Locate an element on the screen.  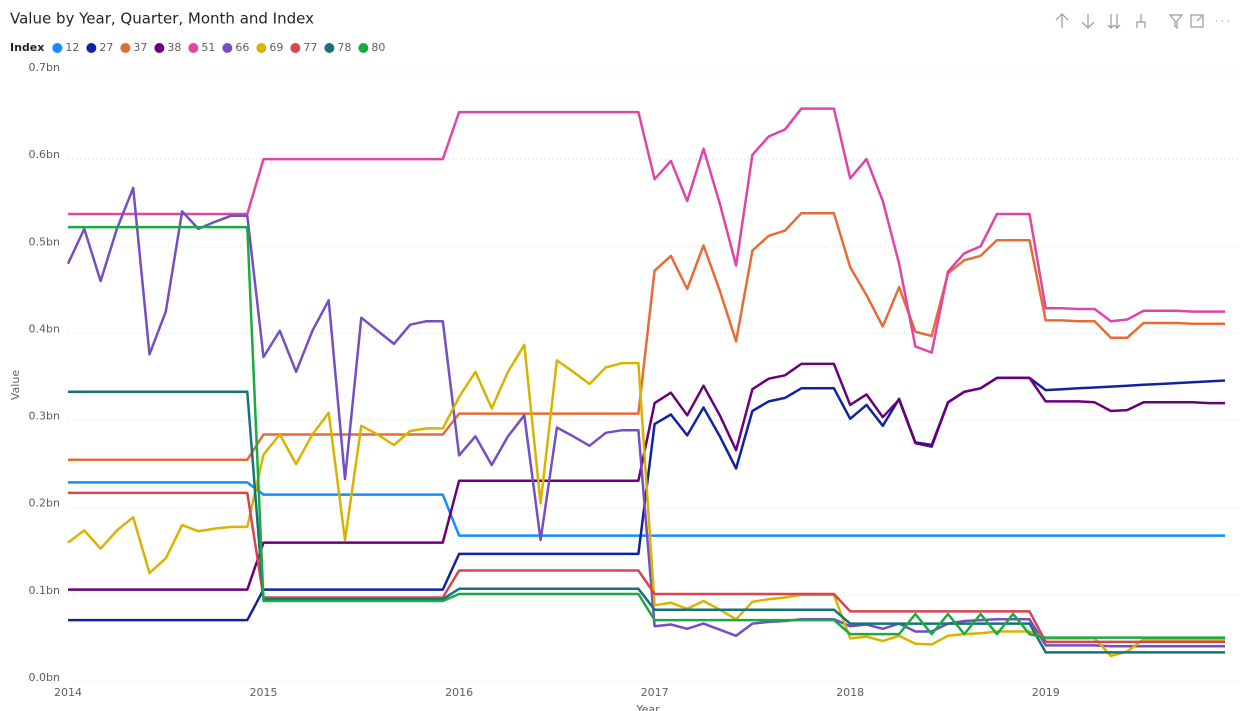
x-tick-label: 2015 is located at coordinates (264, 692).